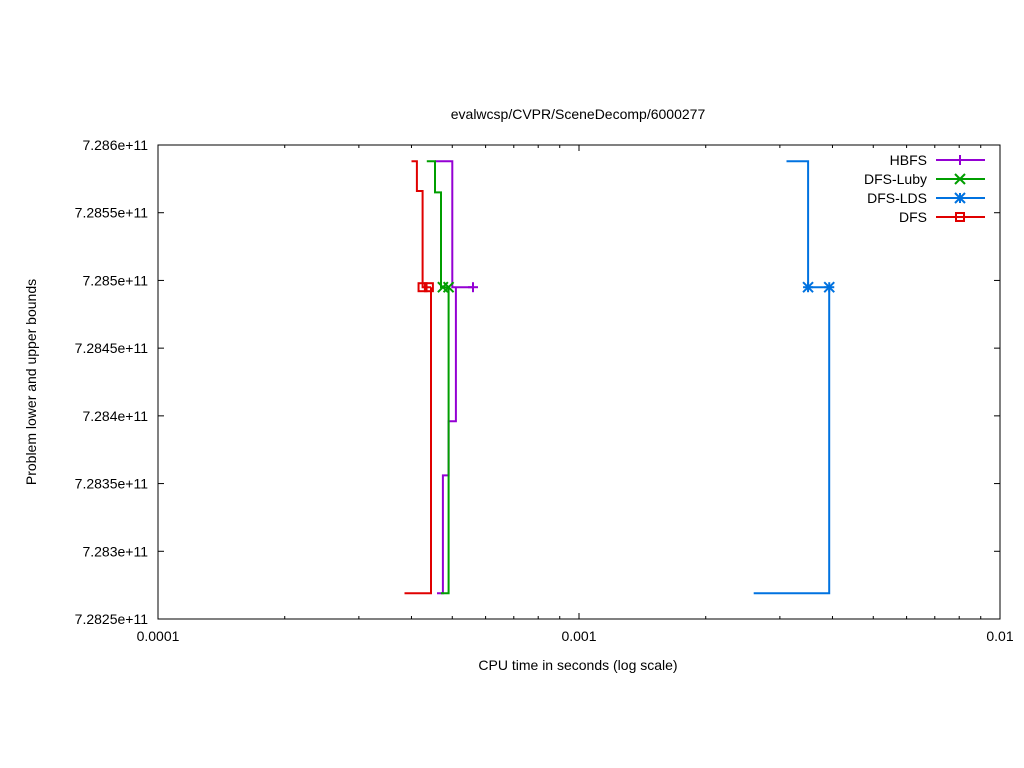  I want to click on series-dfs-lds, so click(794, 377).